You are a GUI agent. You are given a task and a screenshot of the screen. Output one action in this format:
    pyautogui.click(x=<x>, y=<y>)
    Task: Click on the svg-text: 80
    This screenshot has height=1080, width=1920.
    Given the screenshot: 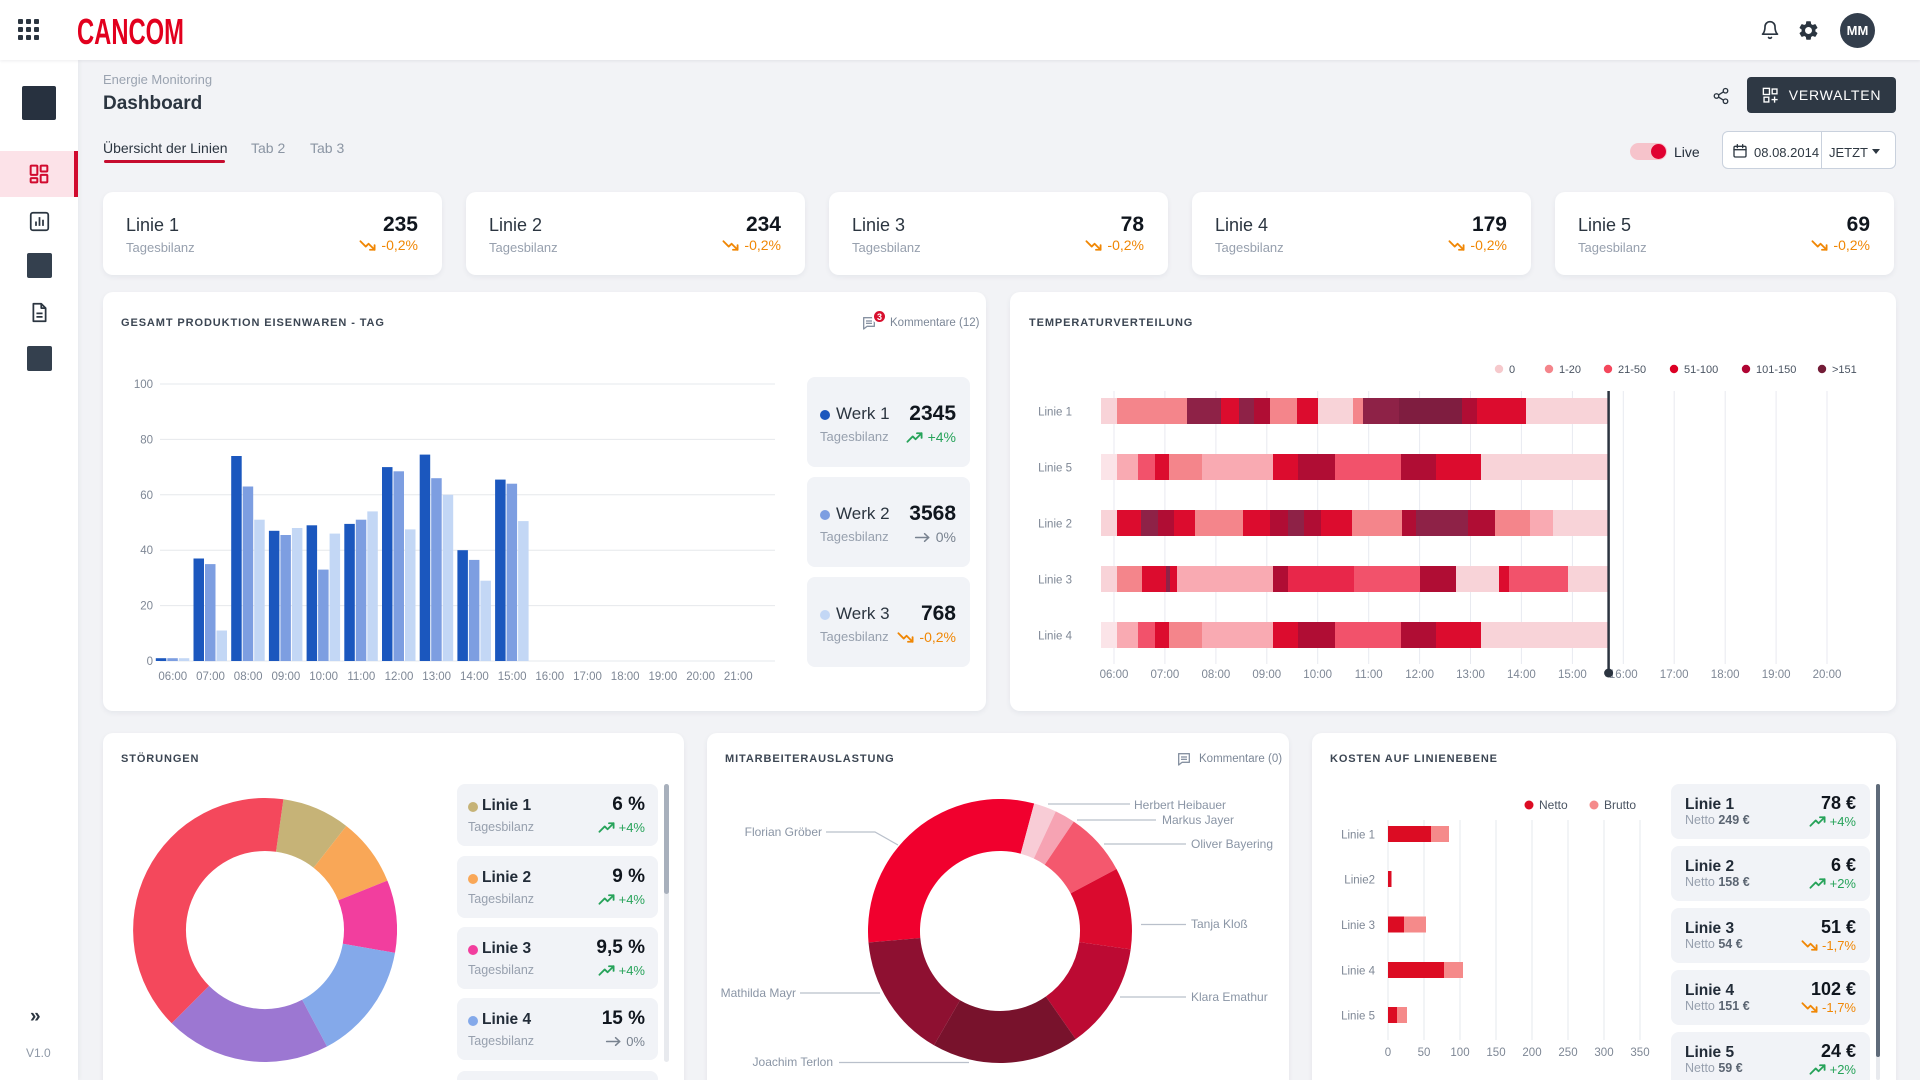 What is the action you would take?
    pyautogui.click(x=146, y=440)
    